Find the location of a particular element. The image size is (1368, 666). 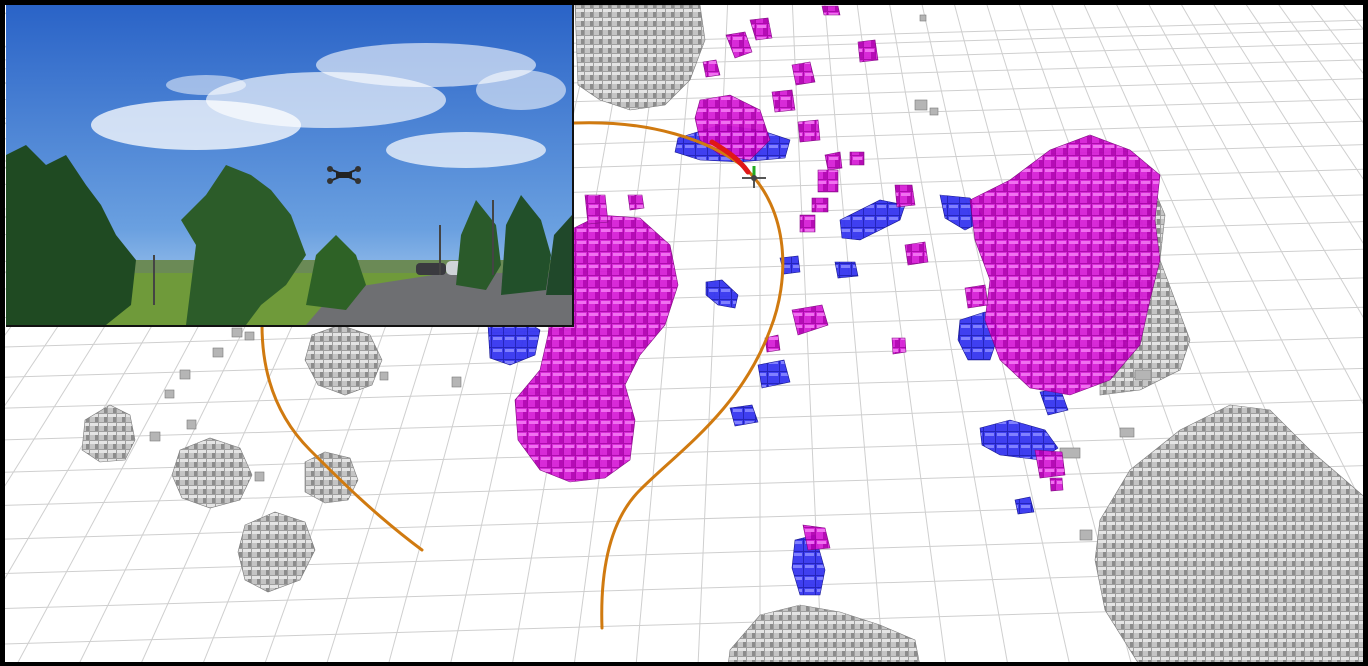

static-cluster-right-large is located at coordinates (1231, 535).